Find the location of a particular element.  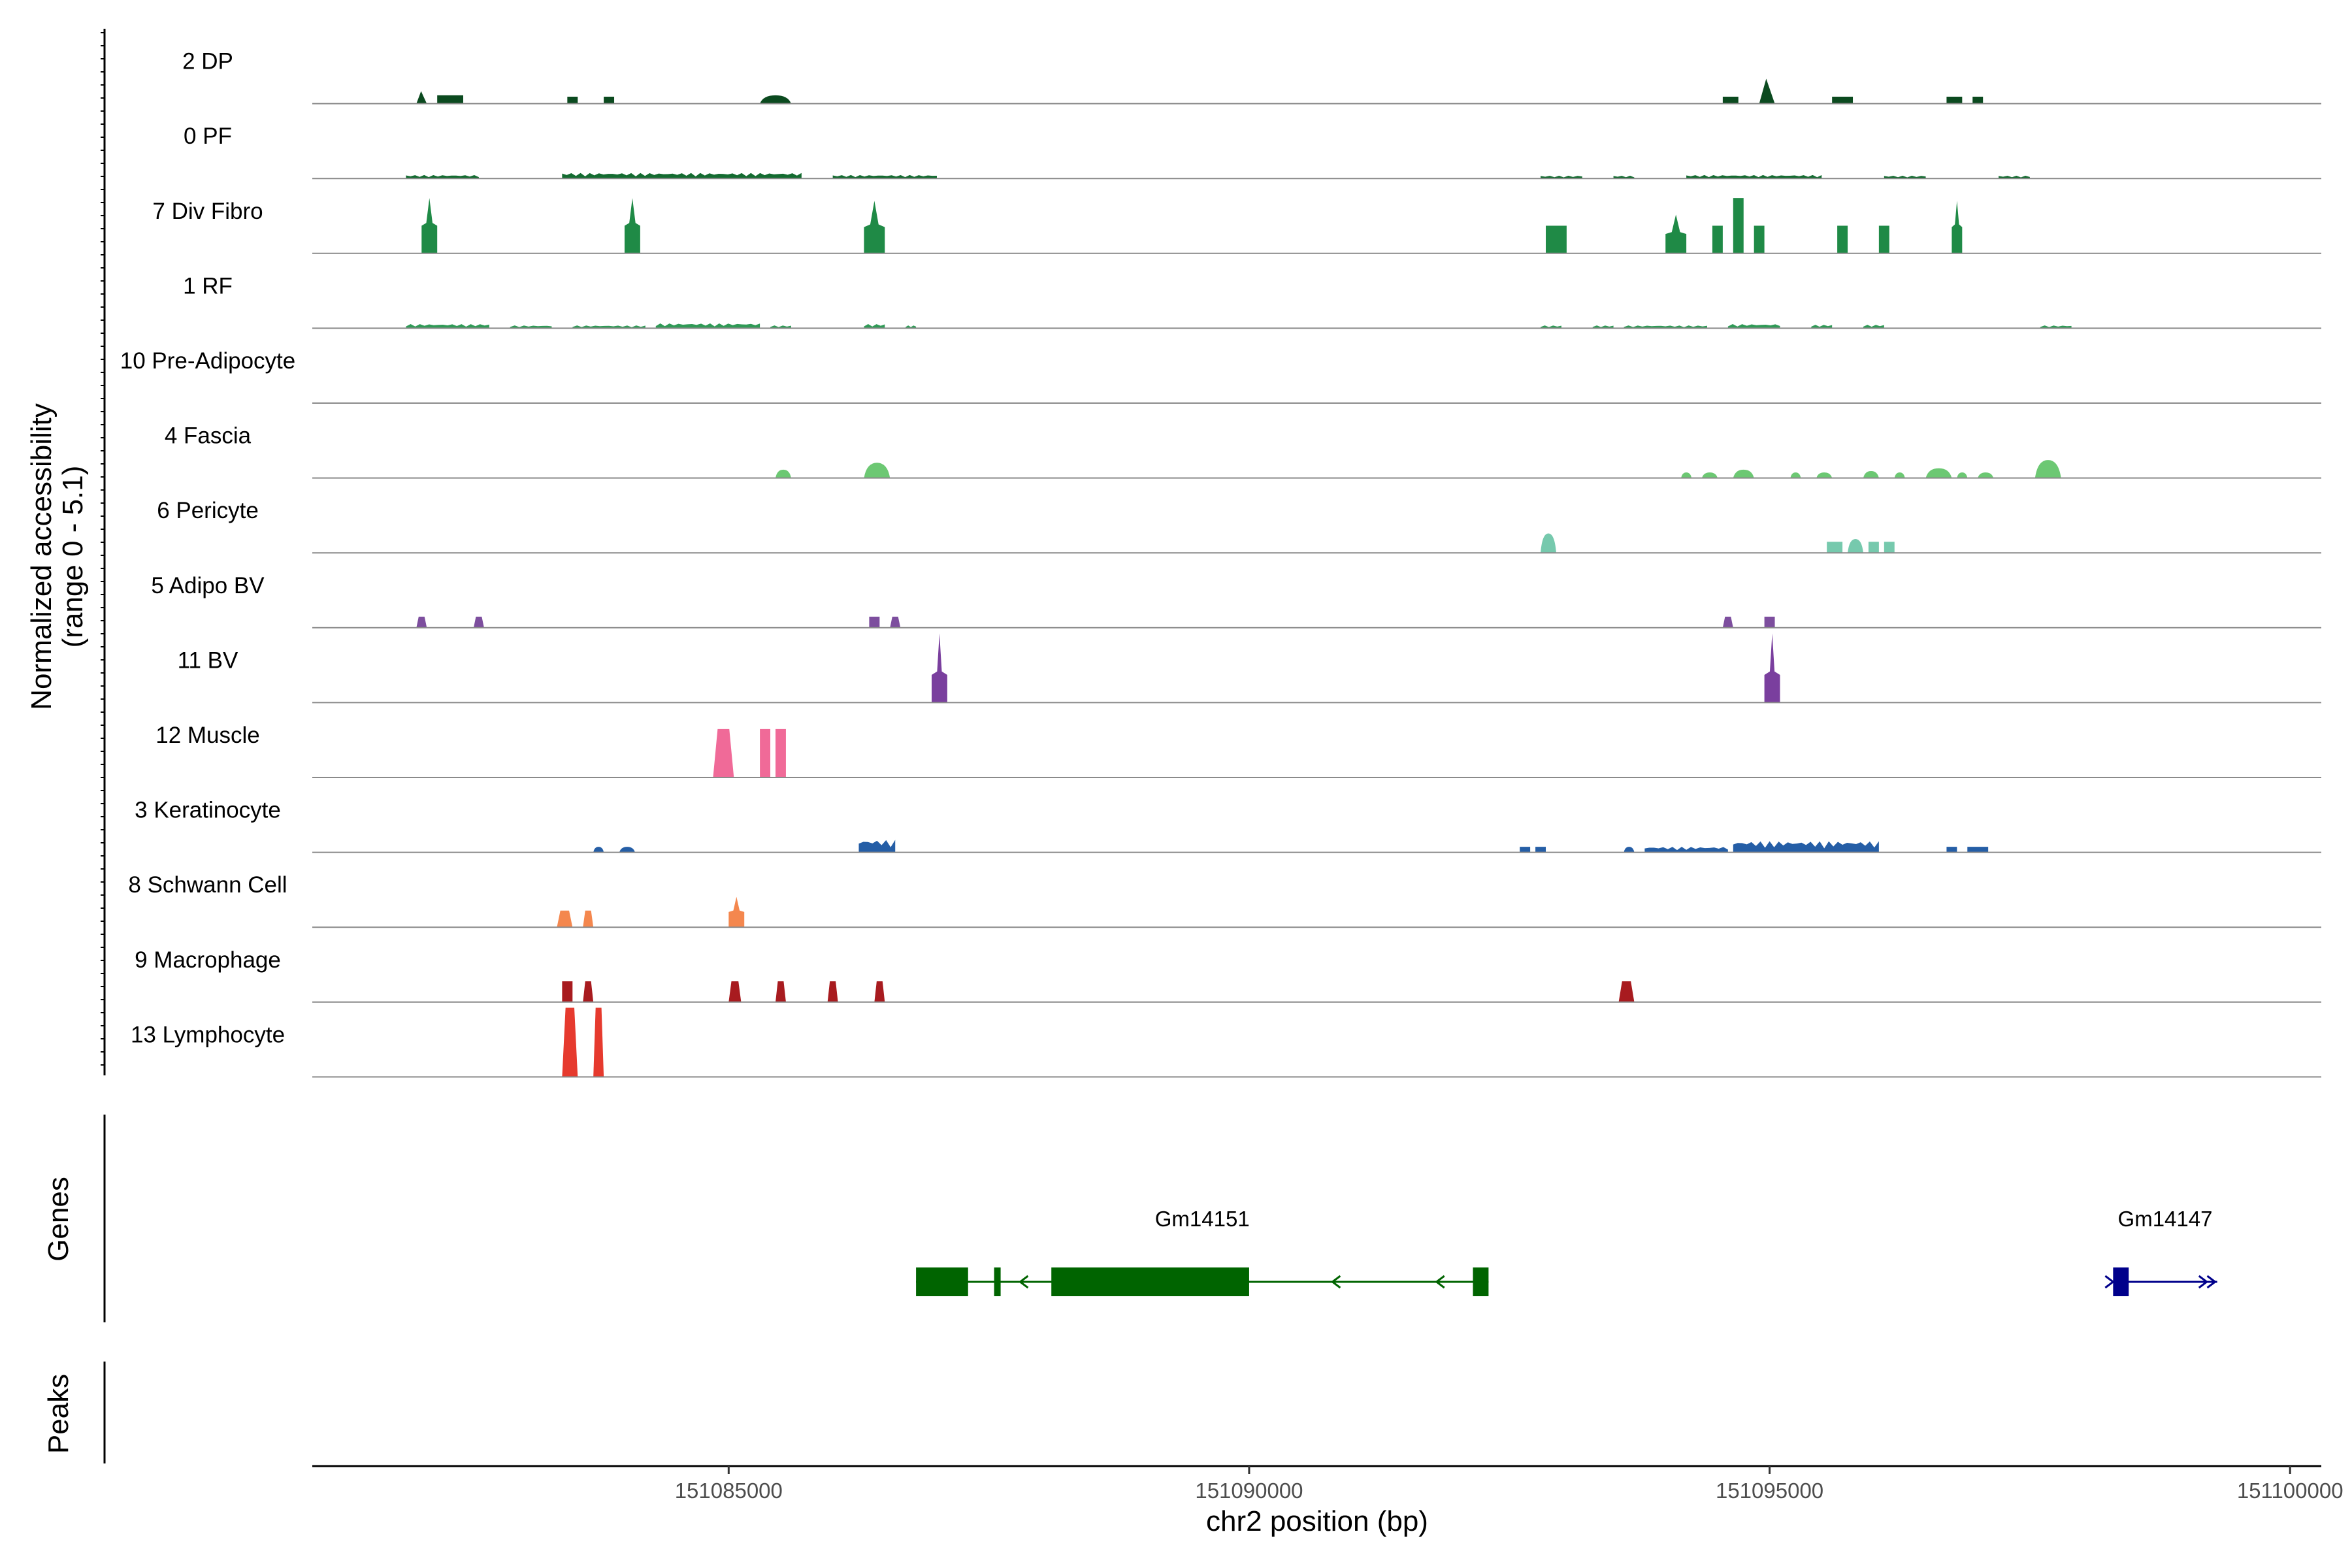

coverage-track: 9 Macrophage is located at coordinates (1228, 975).